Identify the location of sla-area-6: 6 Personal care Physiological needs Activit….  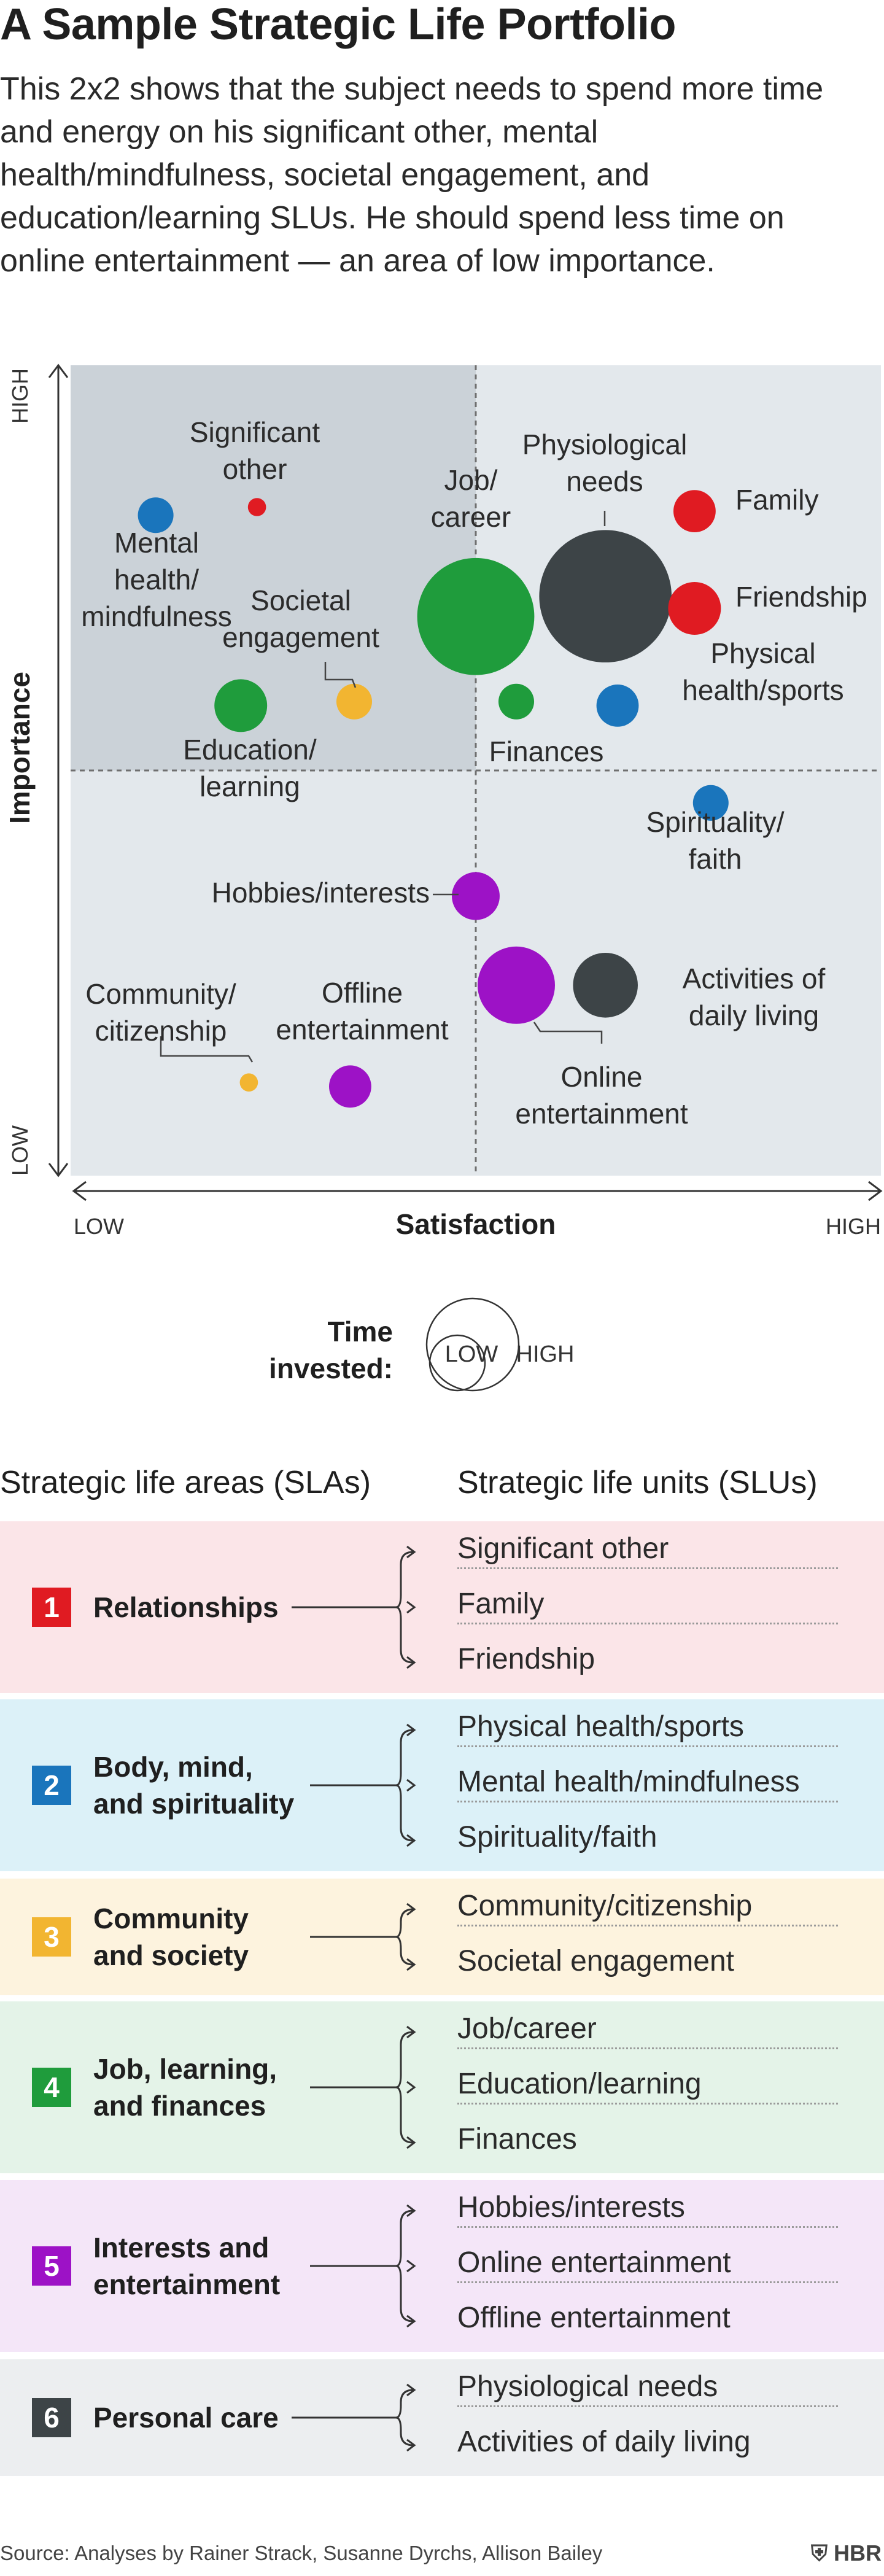
(442, 2417).